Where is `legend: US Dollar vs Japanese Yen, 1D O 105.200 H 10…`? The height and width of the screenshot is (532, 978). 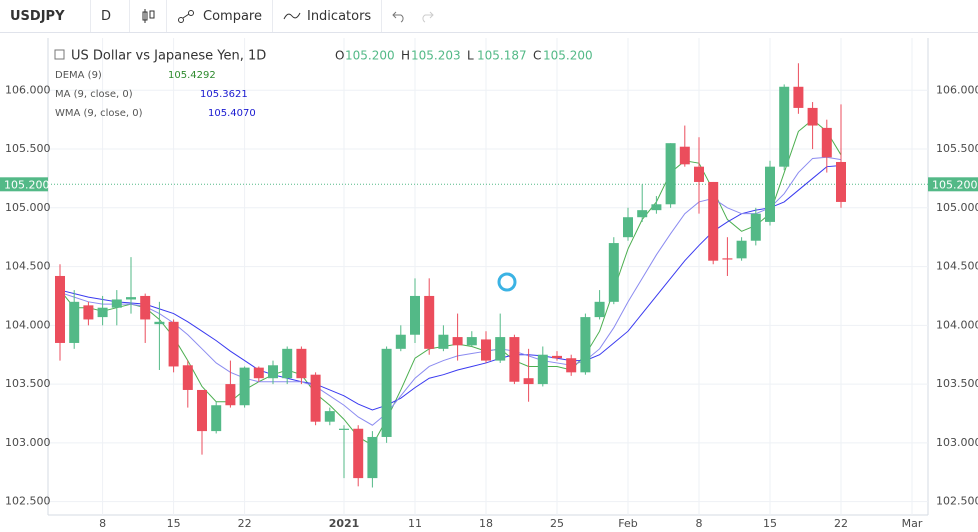
legend: US Dollar vs Japanese Yen, 1D O 105.200 H 10… is located at coordinates (323, 84).